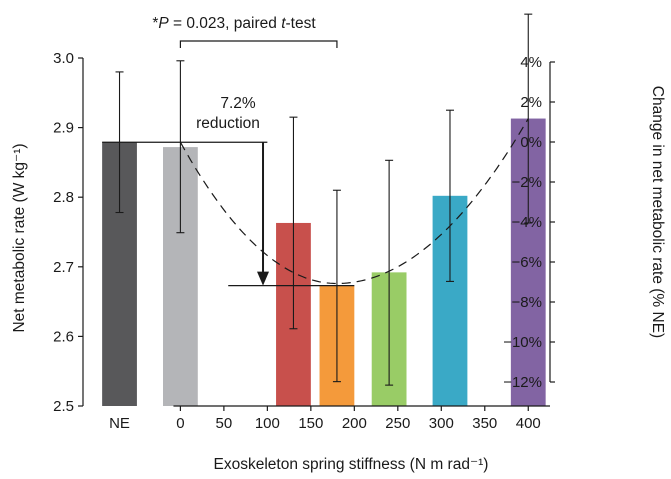 Image resolution: width=671 pixels, height=479 pixels. Describe the element at coordinates (528, 423) in the screenshot. I see `x-tick-label: 400` at that location.